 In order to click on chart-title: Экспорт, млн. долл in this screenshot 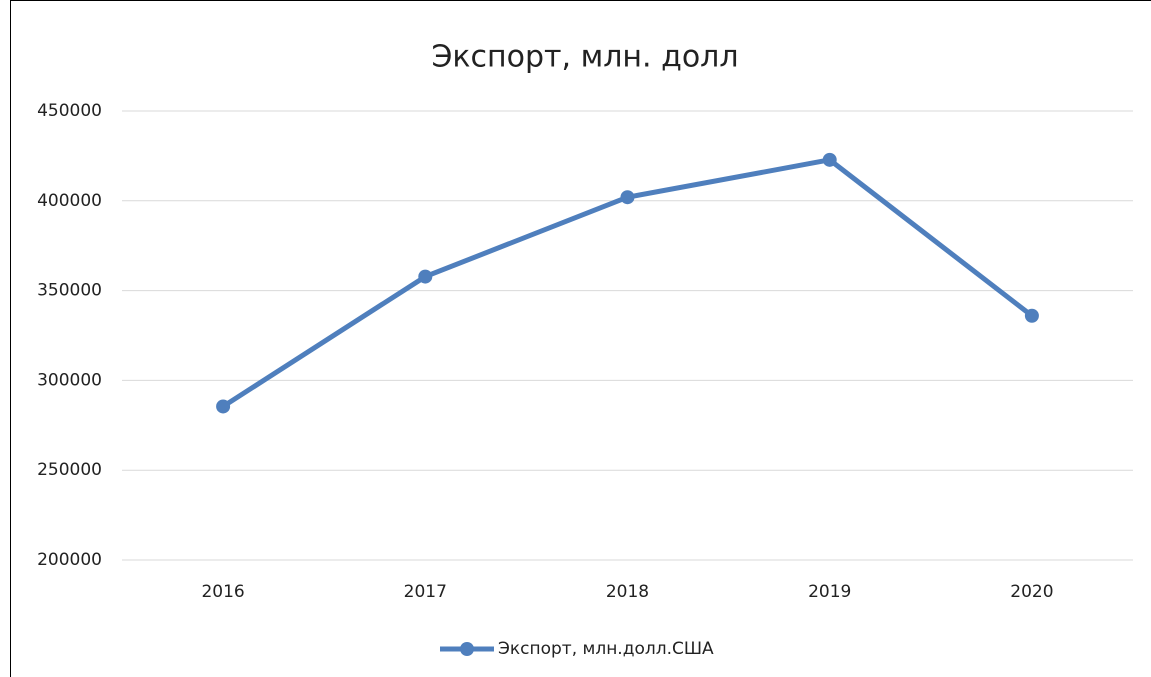, I will do `click(584, 57)`.